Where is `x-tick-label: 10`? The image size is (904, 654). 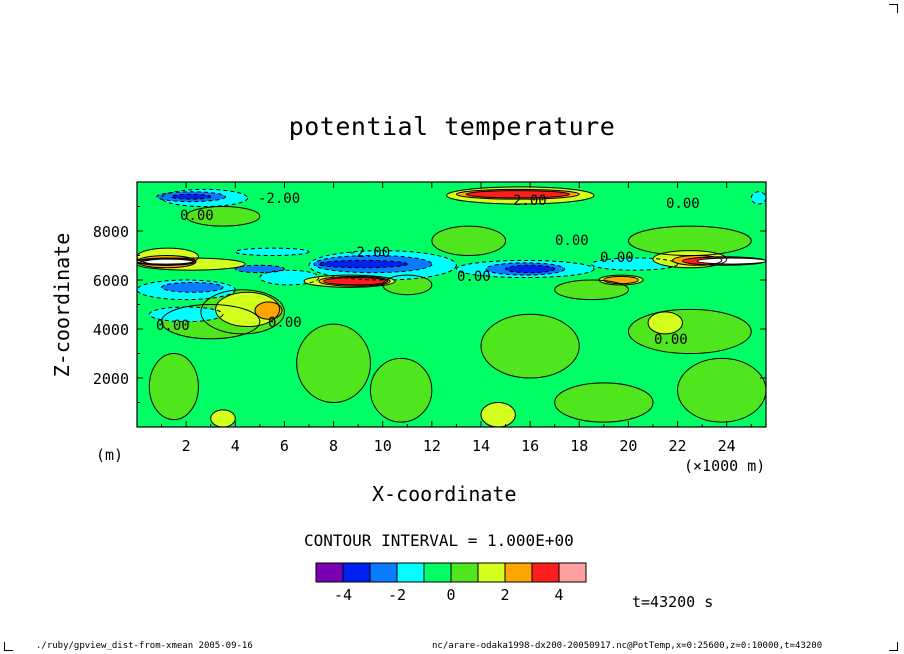
x-tick-label: 10 is located at coordinates (383, 446).